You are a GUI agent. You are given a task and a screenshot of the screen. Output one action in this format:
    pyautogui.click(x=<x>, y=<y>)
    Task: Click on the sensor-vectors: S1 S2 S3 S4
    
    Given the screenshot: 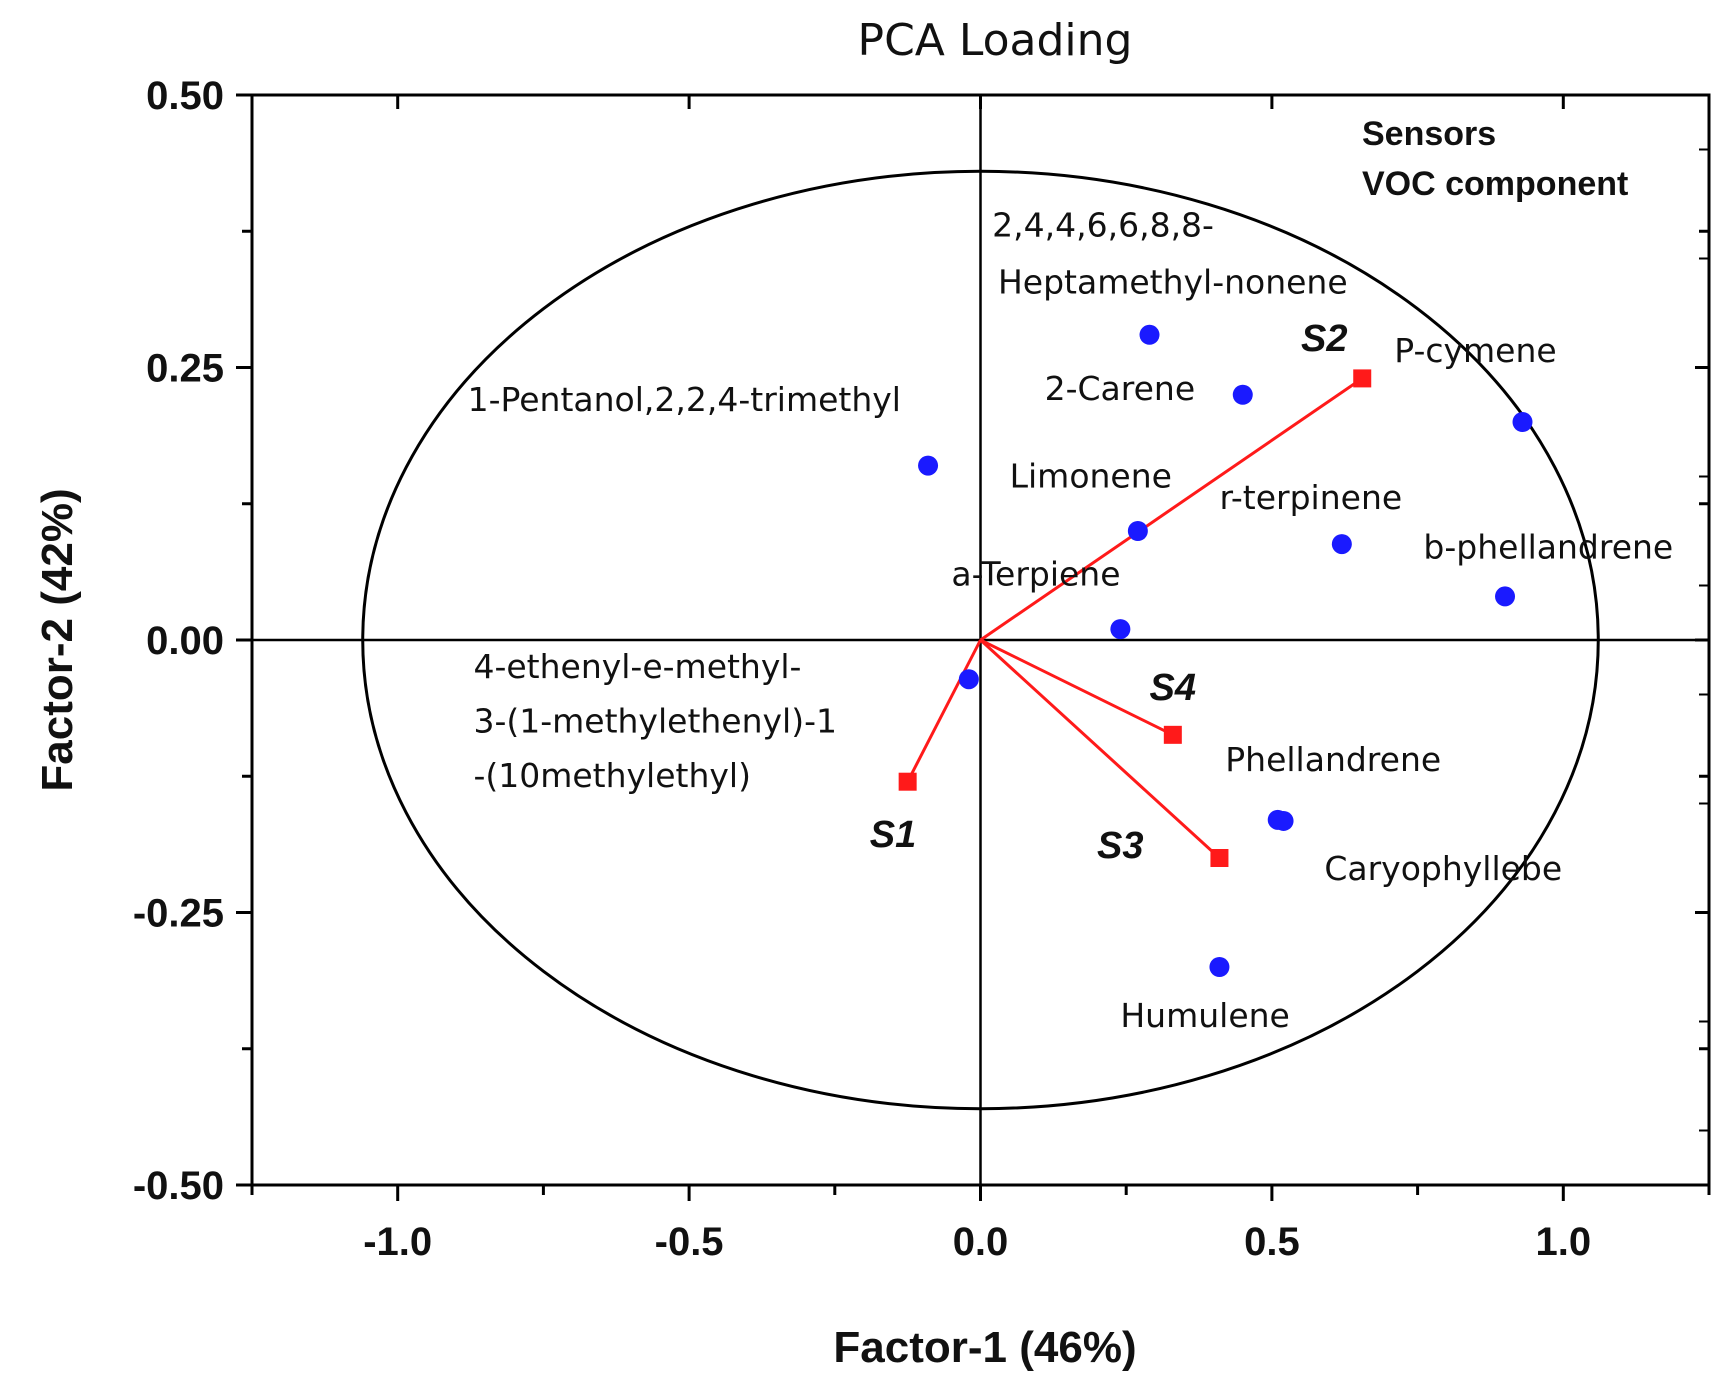 What is the action you would take?
    pyautogui.click(x=1121, y=592)
    